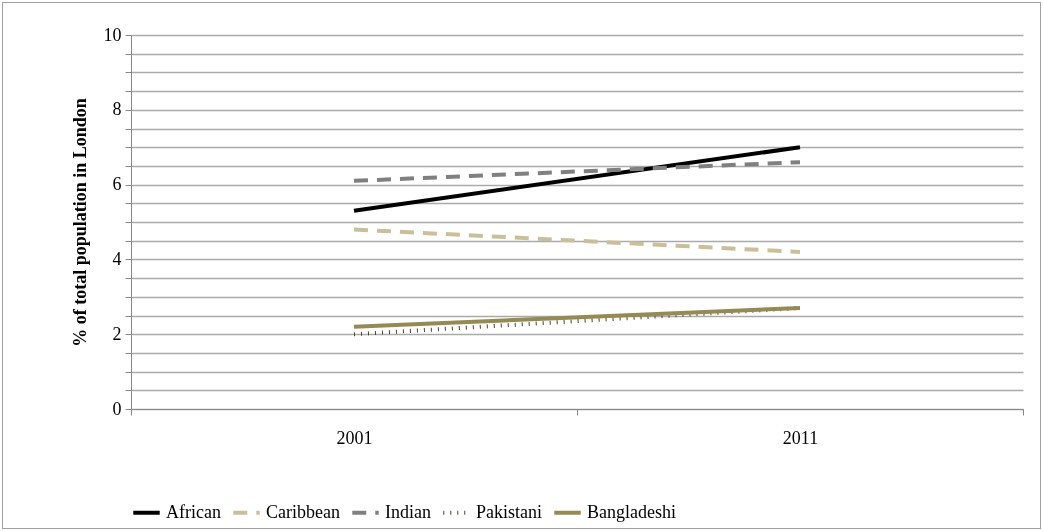 Image resolution: width=1043 pixels, height=531 pixels. Describe the element at coordinates (354, 437) in the screenshot. I see `x-tick-label: 2001` at that location.